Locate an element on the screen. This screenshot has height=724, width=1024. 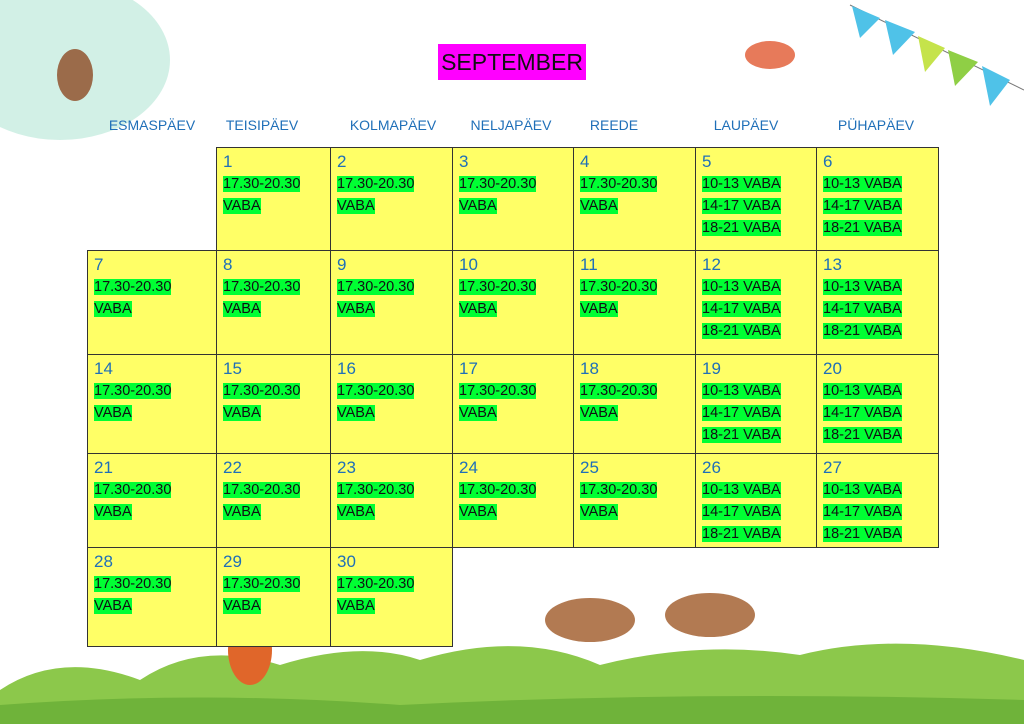
day-number: 19 is located at coordinates (711, 368).